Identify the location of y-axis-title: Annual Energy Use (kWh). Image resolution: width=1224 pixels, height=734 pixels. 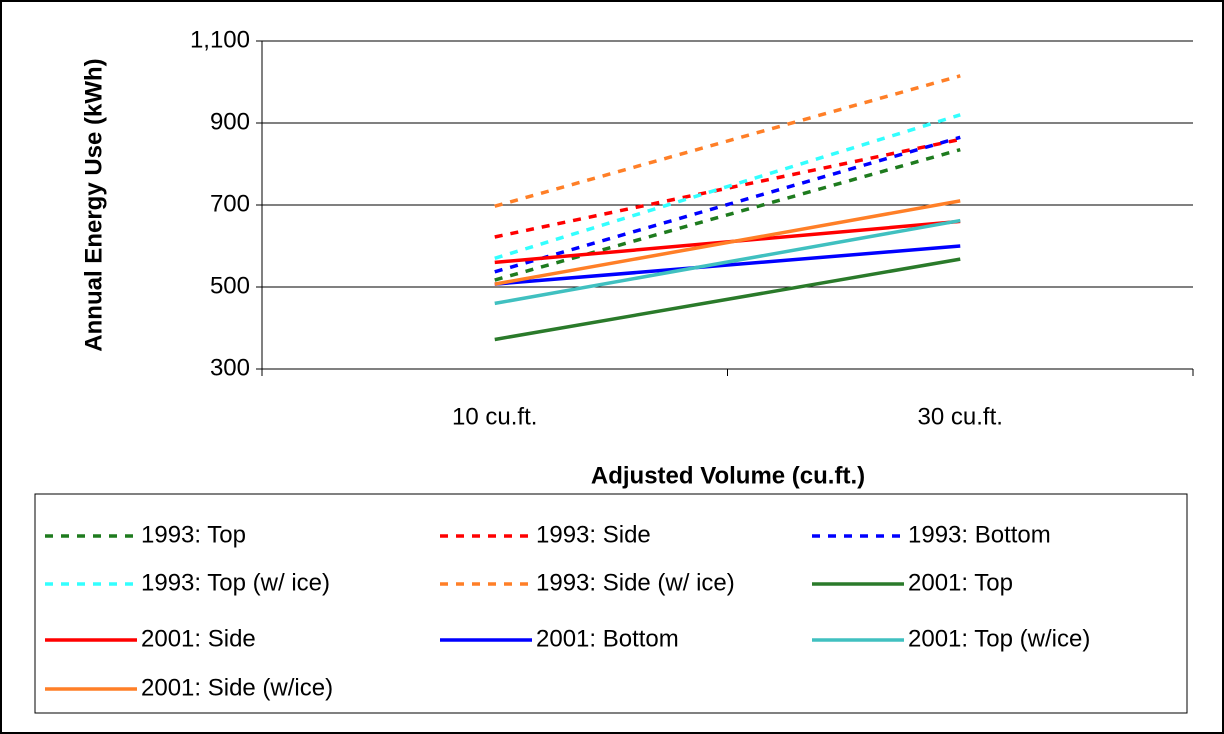
(93, 204).